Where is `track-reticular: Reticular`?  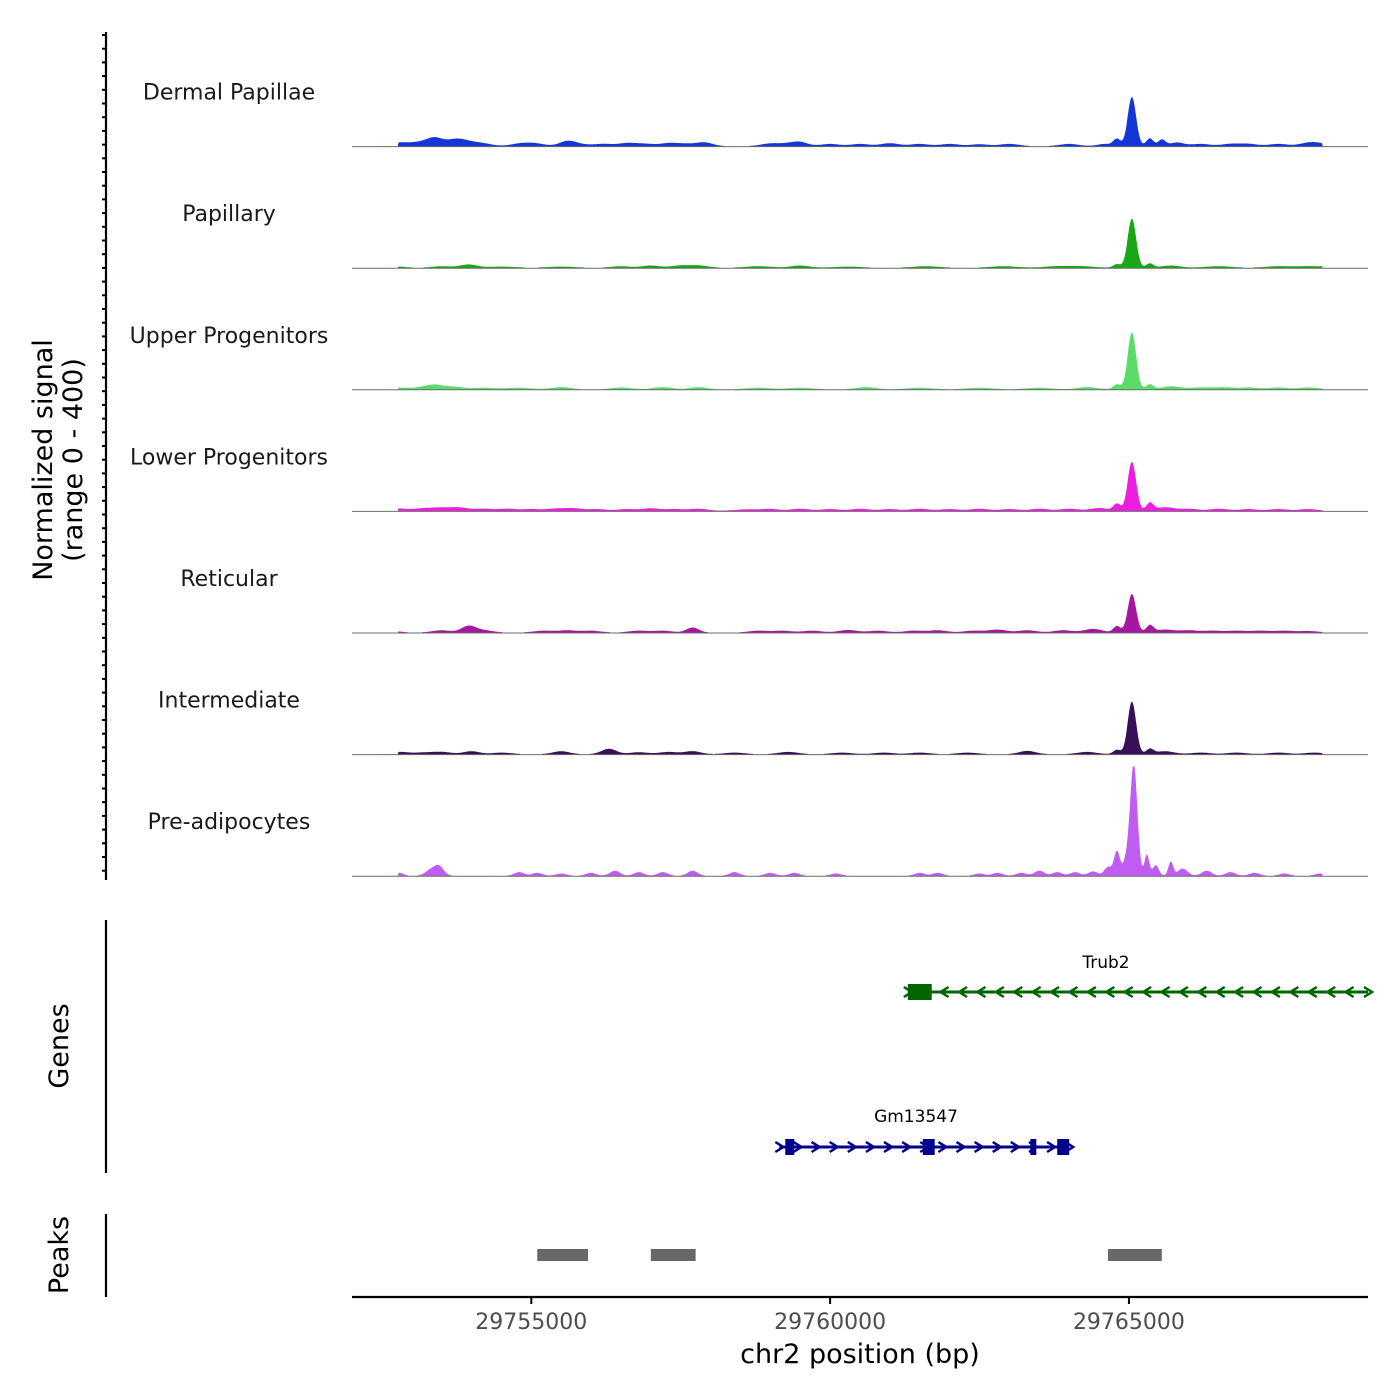 track-reticular: Reticular is located at coordinates (774, 600).